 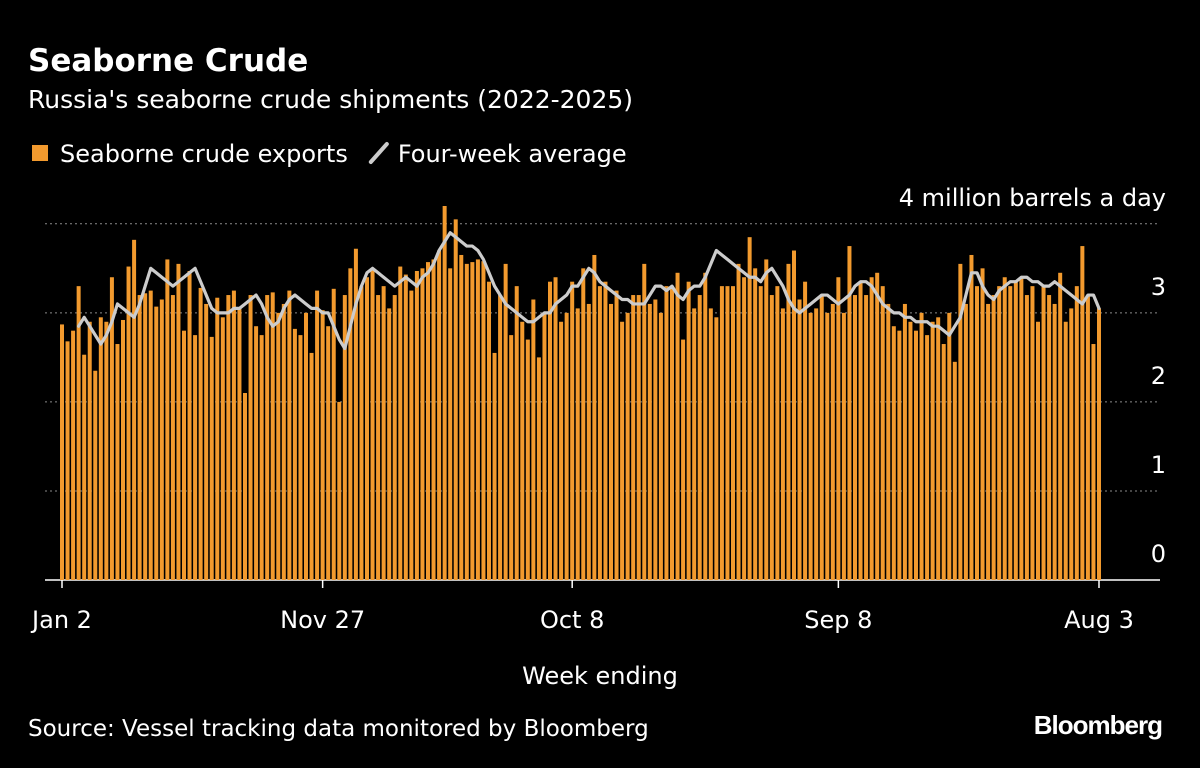 I want to click on x-axis-label: Week ending, so click(x=600, y=676).